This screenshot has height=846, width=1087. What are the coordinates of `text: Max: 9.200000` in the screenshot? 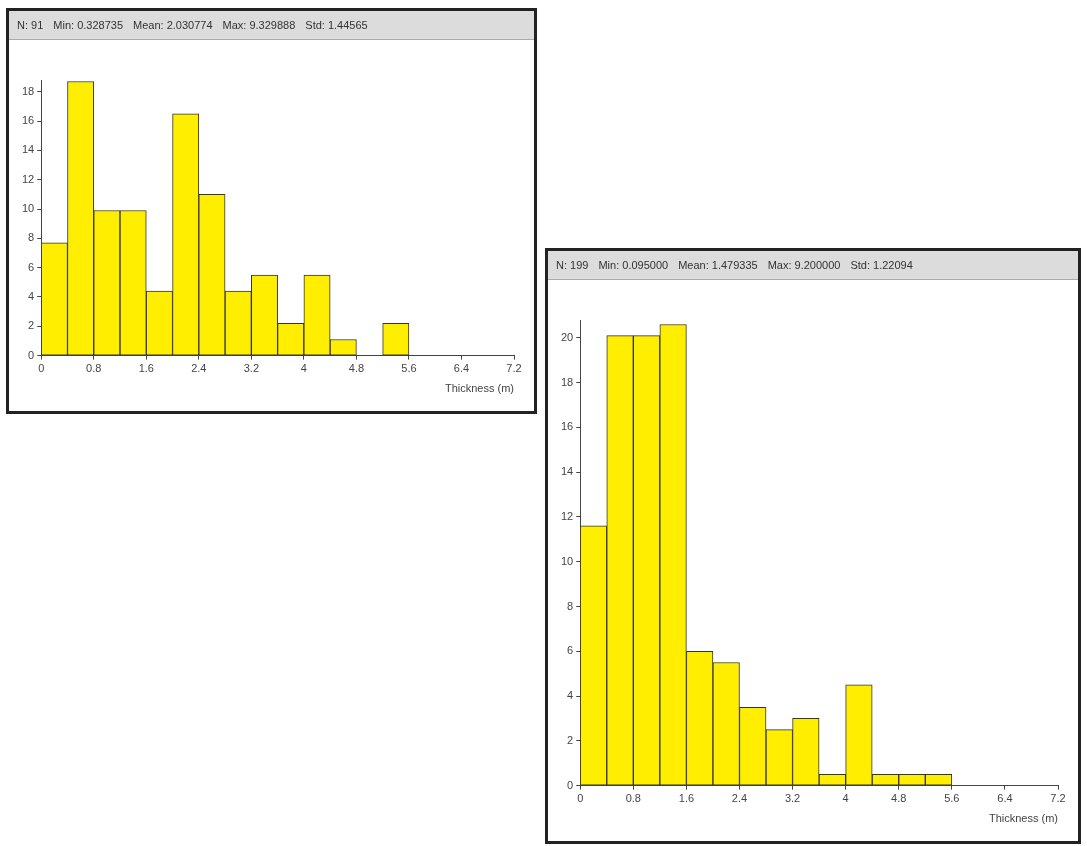 It's located at (804, 265).